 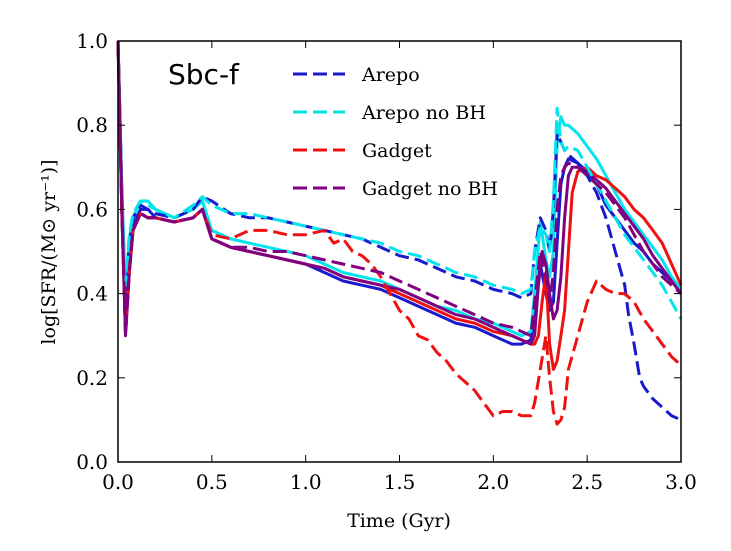 I want to click on x-tick-label-1: 0.5, so click(x=212, y=482).